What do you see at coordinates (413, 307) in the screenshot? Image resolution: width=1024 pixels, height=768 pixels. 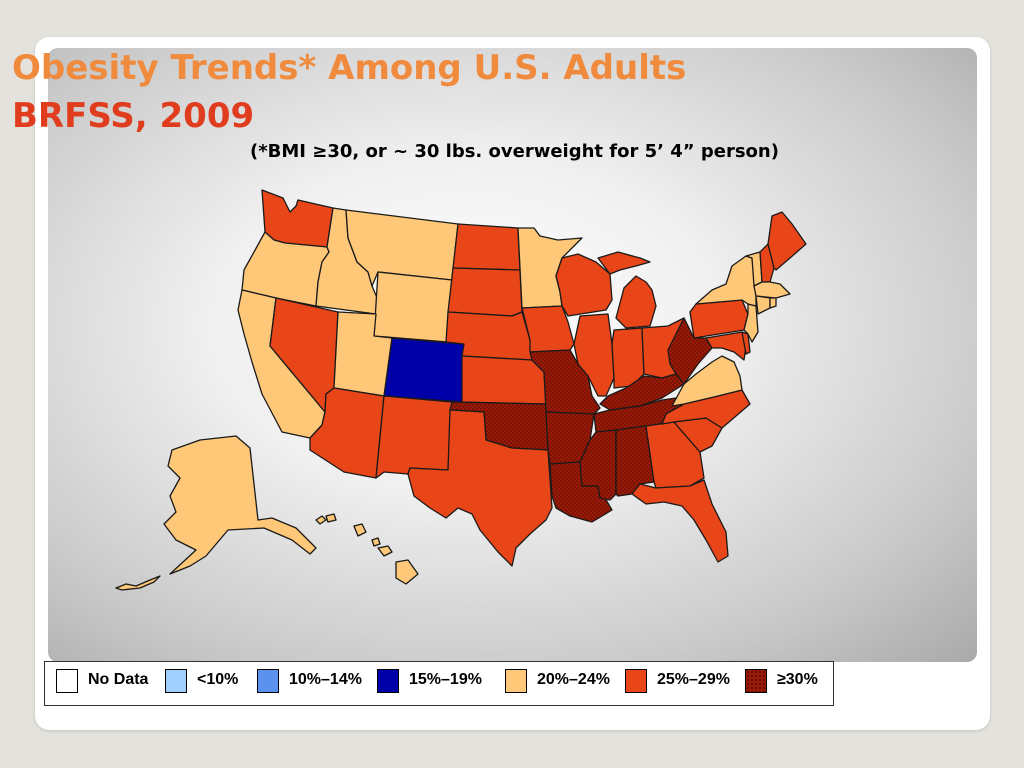 I see `state-wyoming` at bounding box center [413, 307].